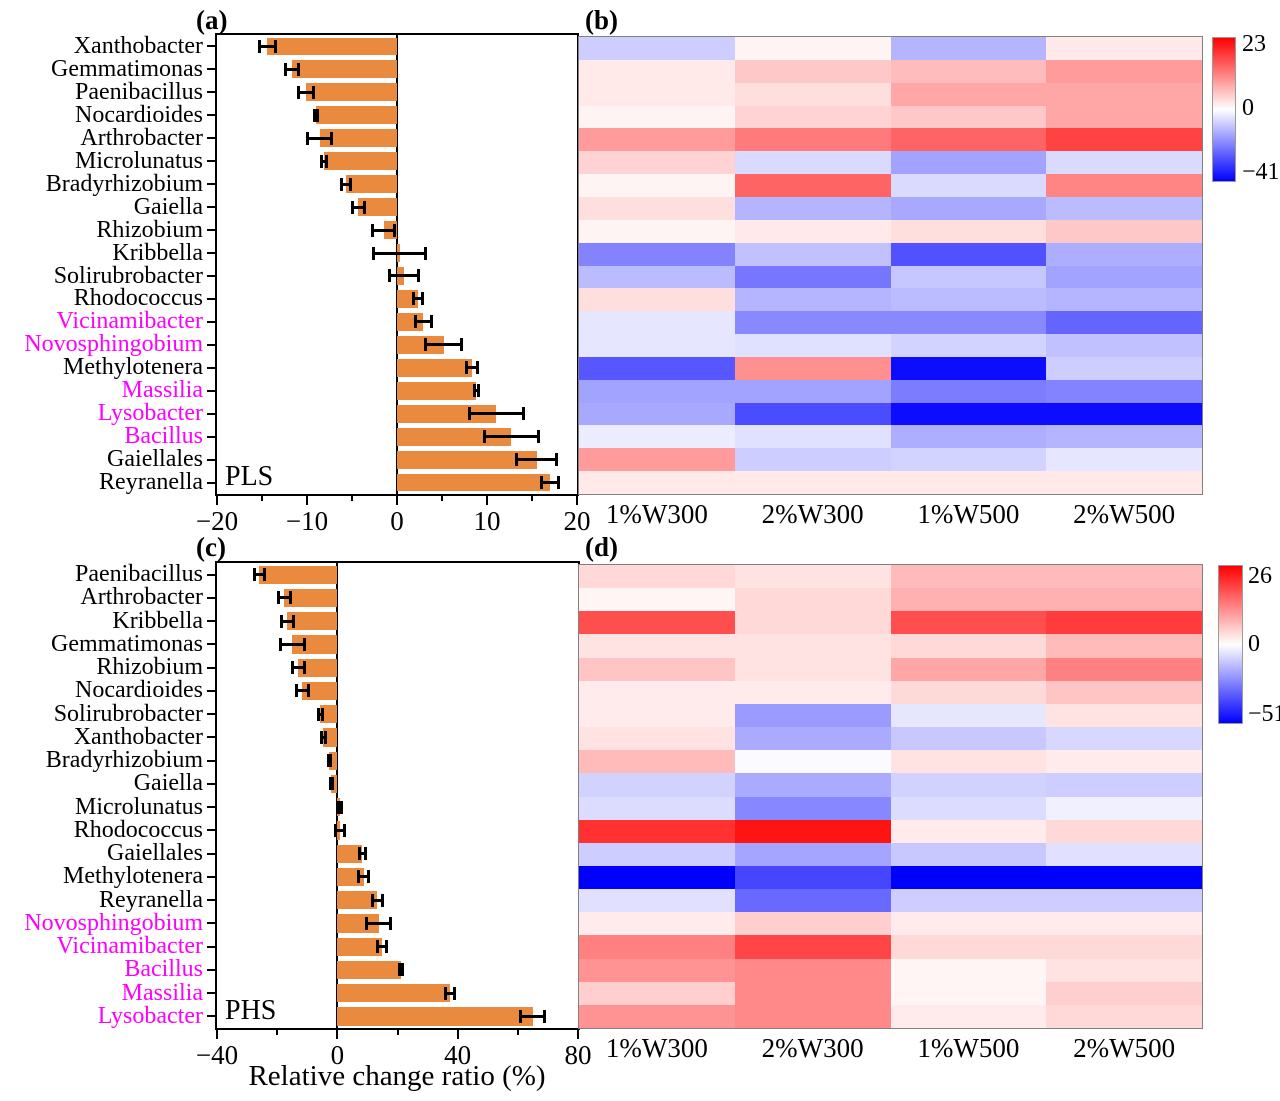 The height and width of the screenshot is (1101, 1280). What do you see at coordinates (162, 390) in the screenshot?
I see `category-label: Massilia` at bounding box center [162, 390].